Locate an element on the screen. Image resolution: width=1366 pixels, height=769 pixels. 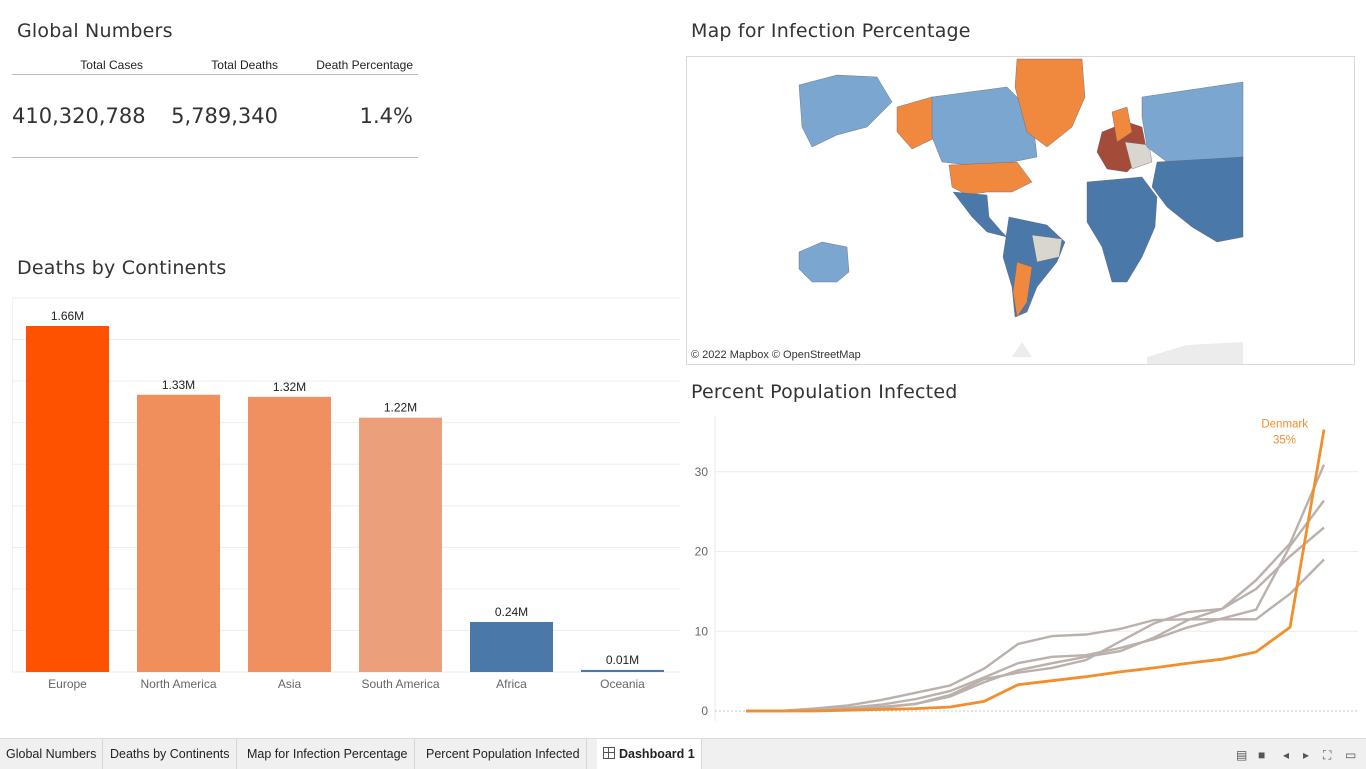
bar-north-america is located at coordinates (178, 533).